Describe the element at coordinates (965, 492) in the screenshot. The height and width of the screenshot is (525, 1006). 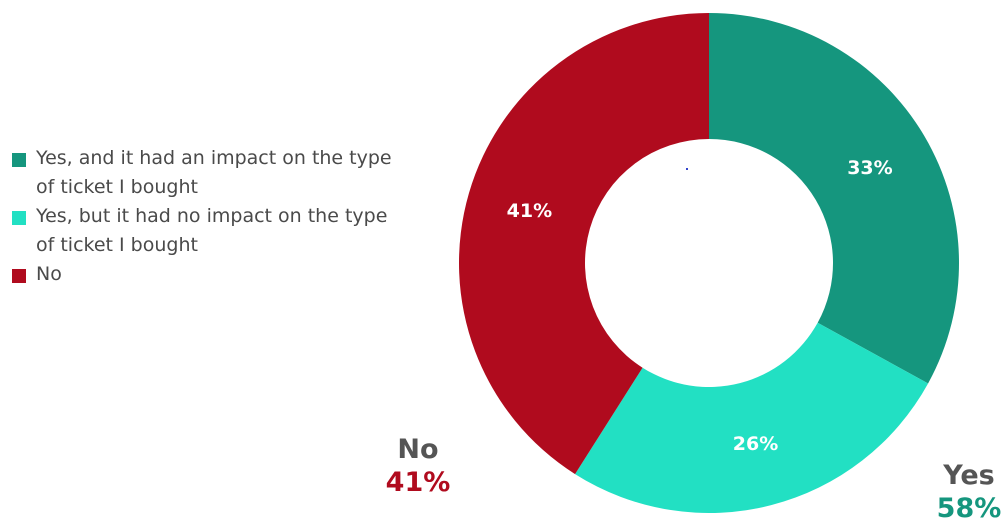
I see `callout-yes: Yes 58%` at that location.